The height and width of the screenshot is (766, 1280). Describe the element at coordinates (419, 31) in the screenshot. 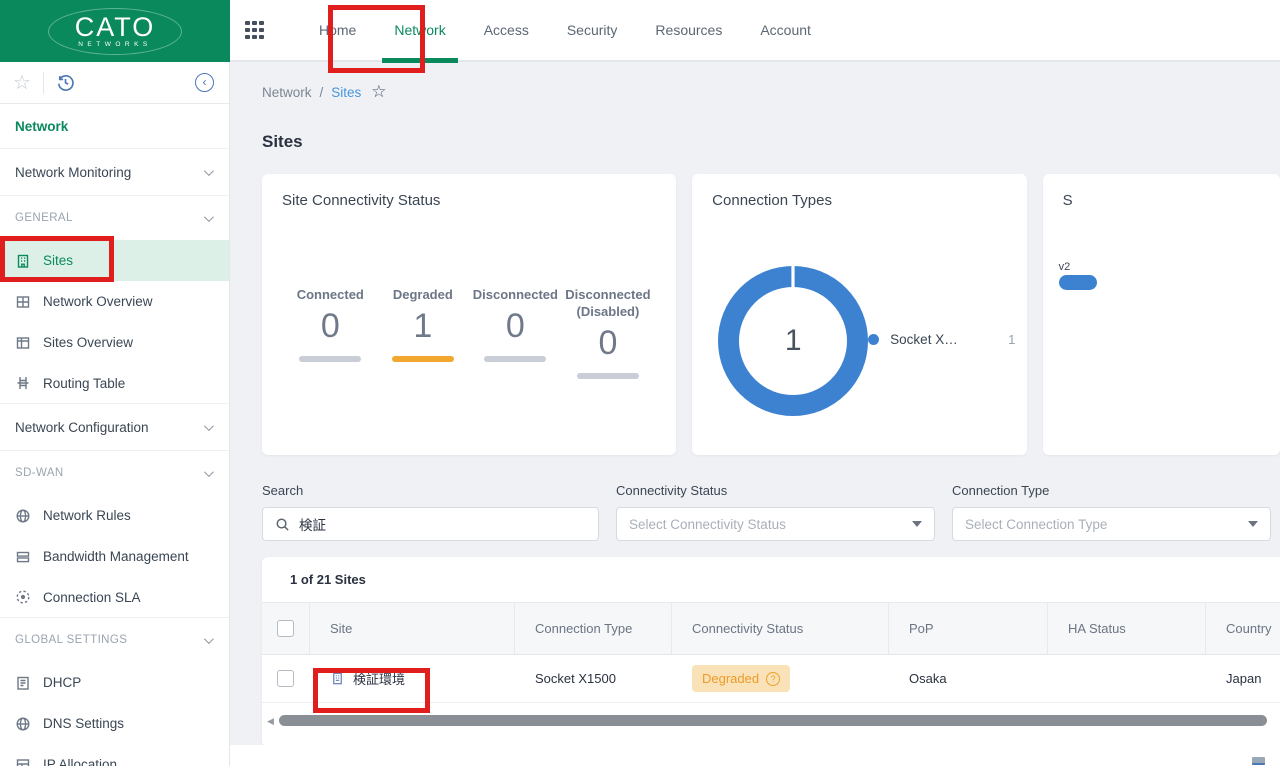

I see `nav-item-network: Network` at that location.